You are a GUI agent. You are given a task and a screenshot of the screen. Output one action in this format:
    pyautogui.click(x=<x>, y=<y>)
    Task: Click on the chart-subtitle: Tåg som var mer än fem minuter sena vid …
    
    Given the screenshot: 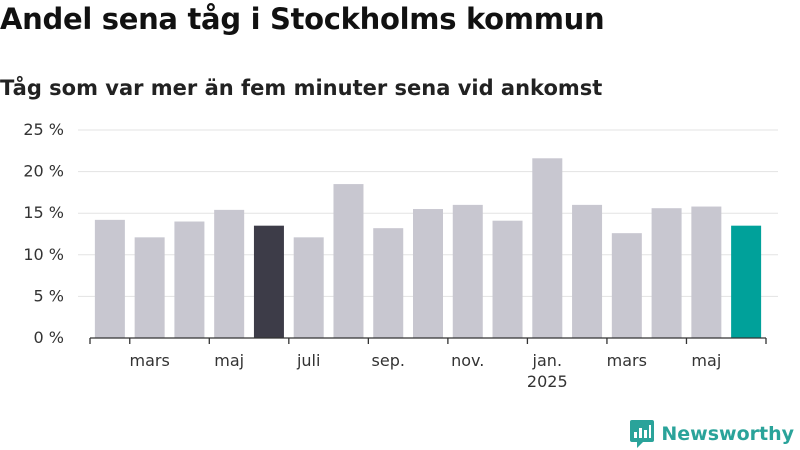 What is the action you would take?
    pyautogui.click(x=301, y=88)
    